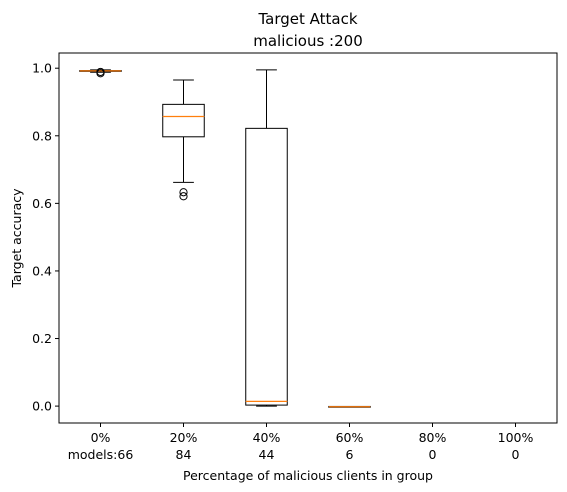 The height and width of the screenshot is (492, 567). Describe the element at coordinates (184, 437) in the screenshot. I see `x-tick-label: 20%` at that location.